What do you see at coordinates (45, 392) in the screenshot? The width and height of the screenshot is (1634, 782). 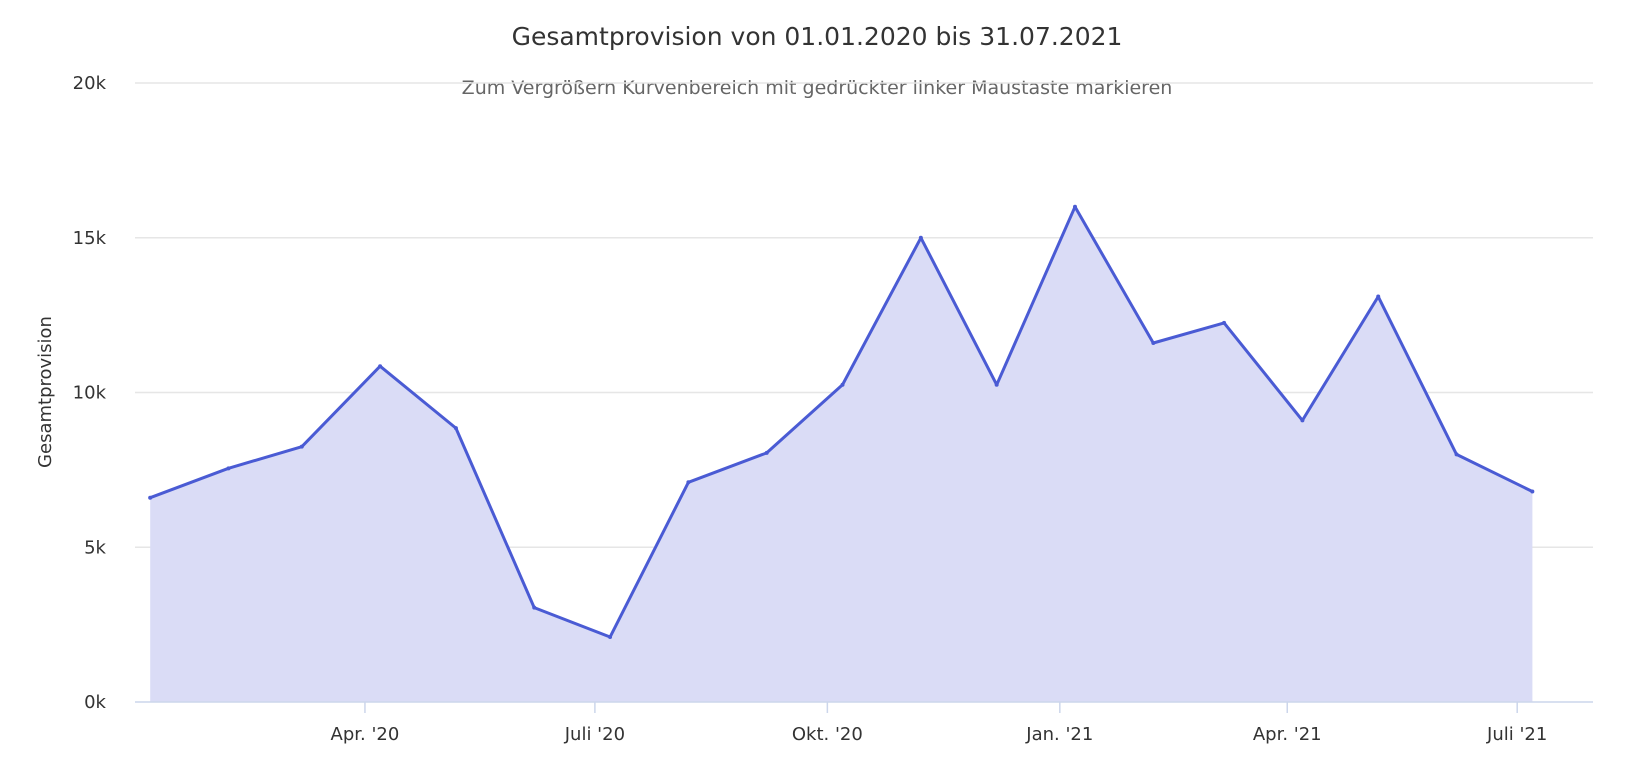 I see `y-axis-title: Gesamtprovision` at bounding box center [45, 392].